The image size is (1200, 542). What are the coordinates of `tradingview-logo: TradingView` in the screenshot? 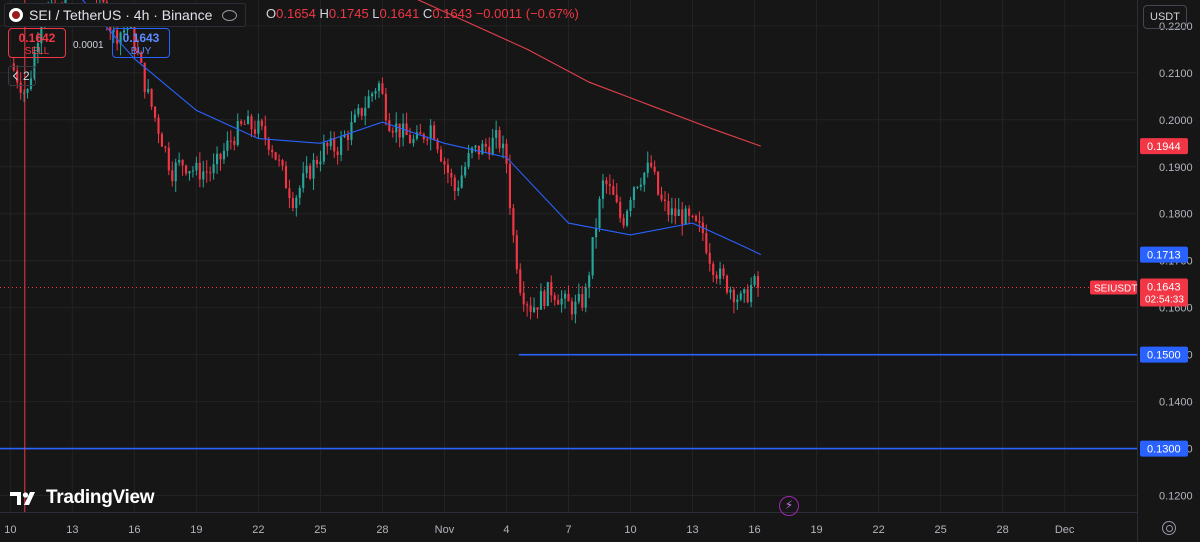 It's located at (82, 498).